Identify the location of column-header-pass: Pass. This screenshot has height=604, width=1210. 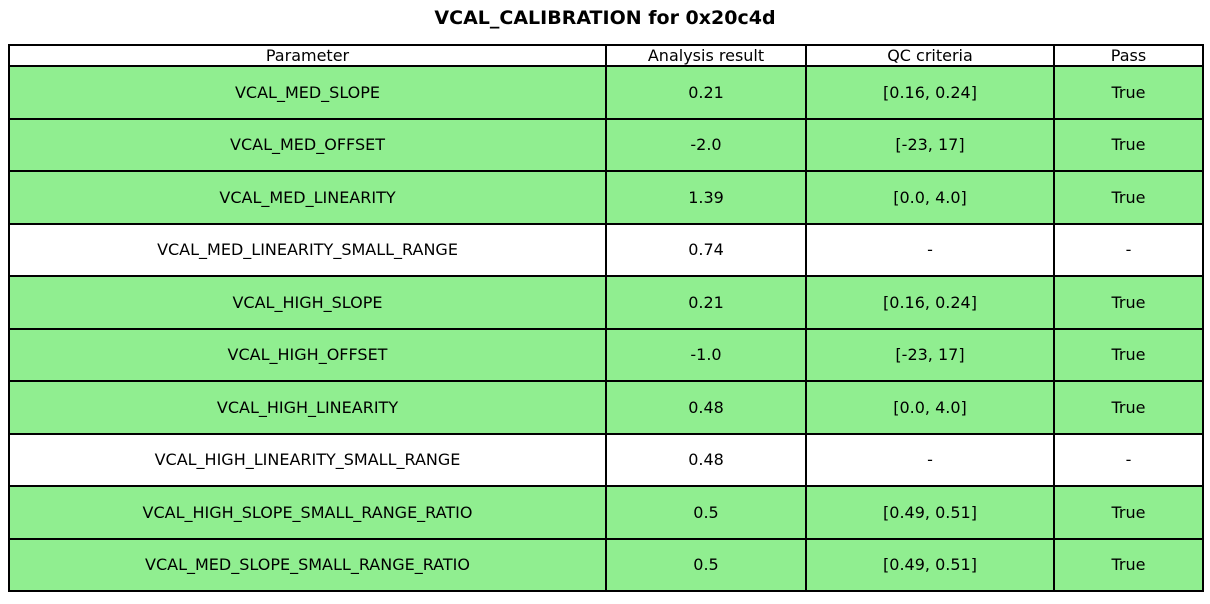
(1128, 55).